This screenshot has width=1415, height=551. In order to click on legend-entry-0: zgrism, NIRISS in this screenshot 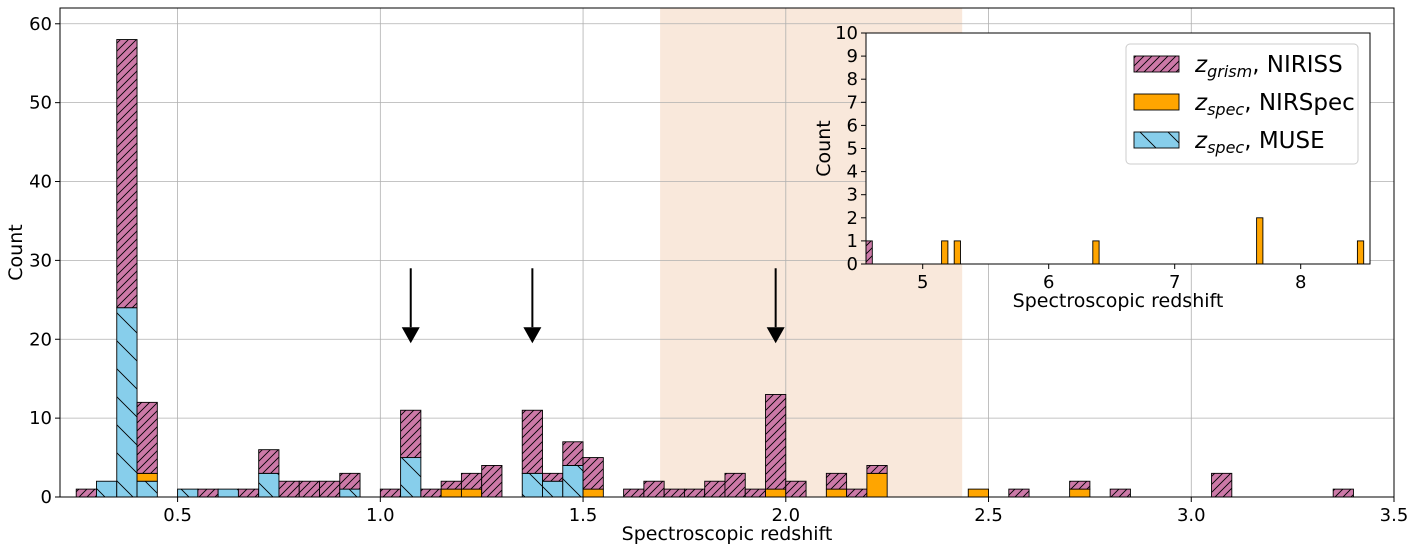, I will do `click(1238, 66)`.